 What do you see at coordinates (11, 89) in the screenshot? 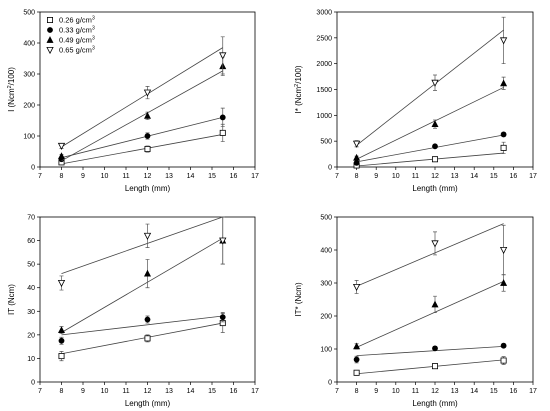
I see `y-axis-title: I (Ncm2/100)` at bounding box center [11, 89].